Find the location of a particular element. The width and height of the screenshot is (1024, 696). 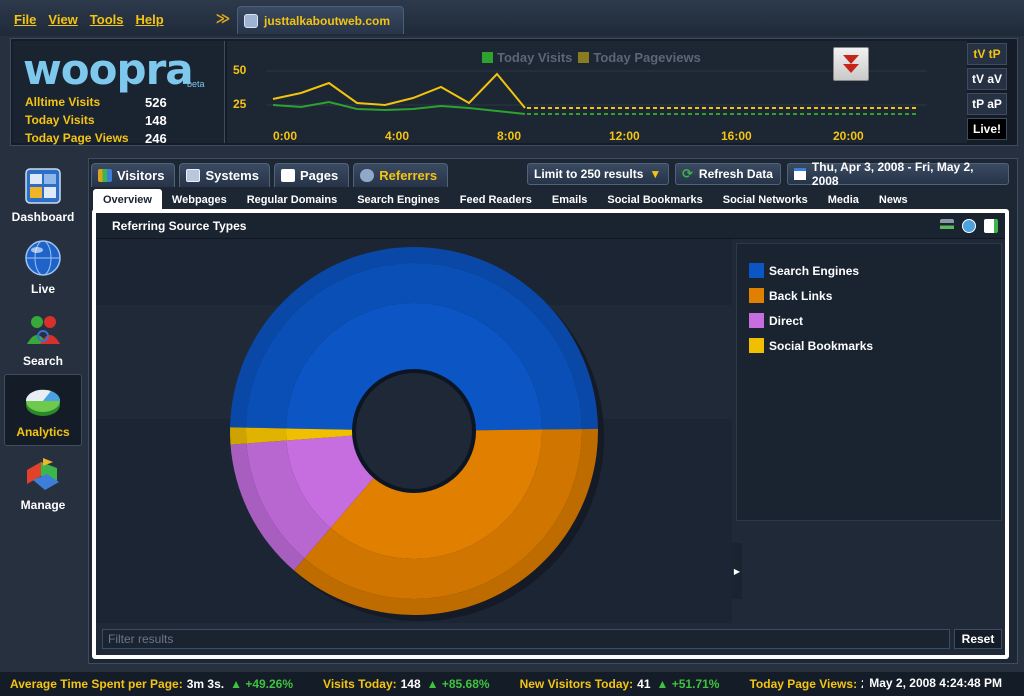

status-label: Today Page Views: is located at coordinates (803, 684).